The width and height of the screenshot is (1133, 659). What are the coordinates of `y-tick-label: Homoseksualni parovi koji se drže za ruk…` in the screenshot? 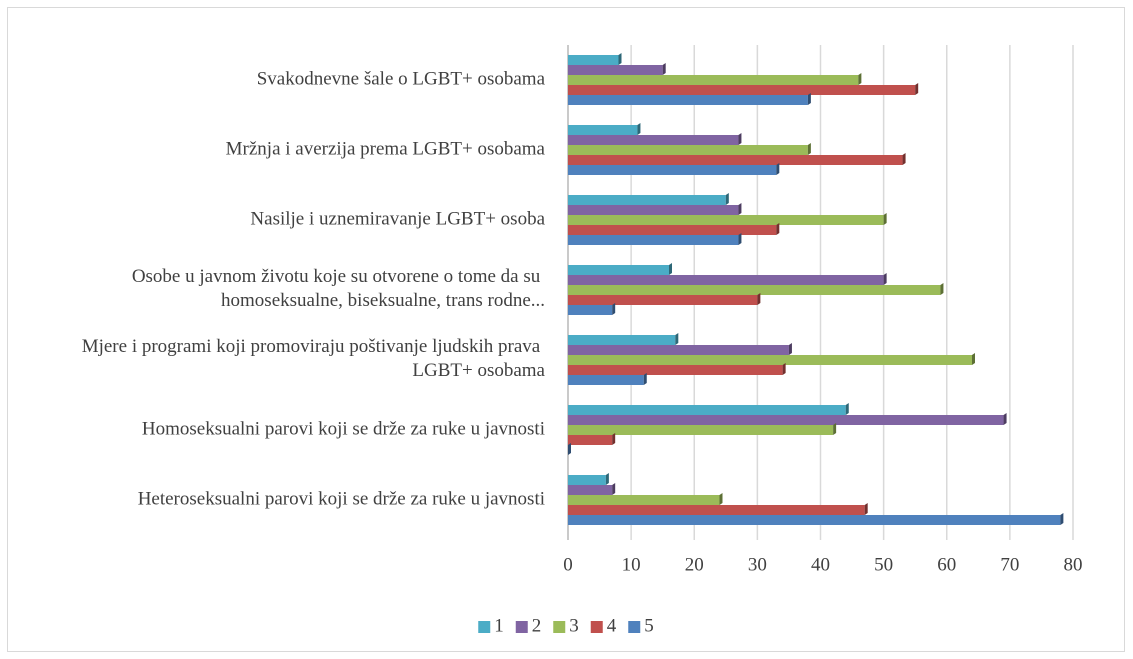 It's located at (343, 428).